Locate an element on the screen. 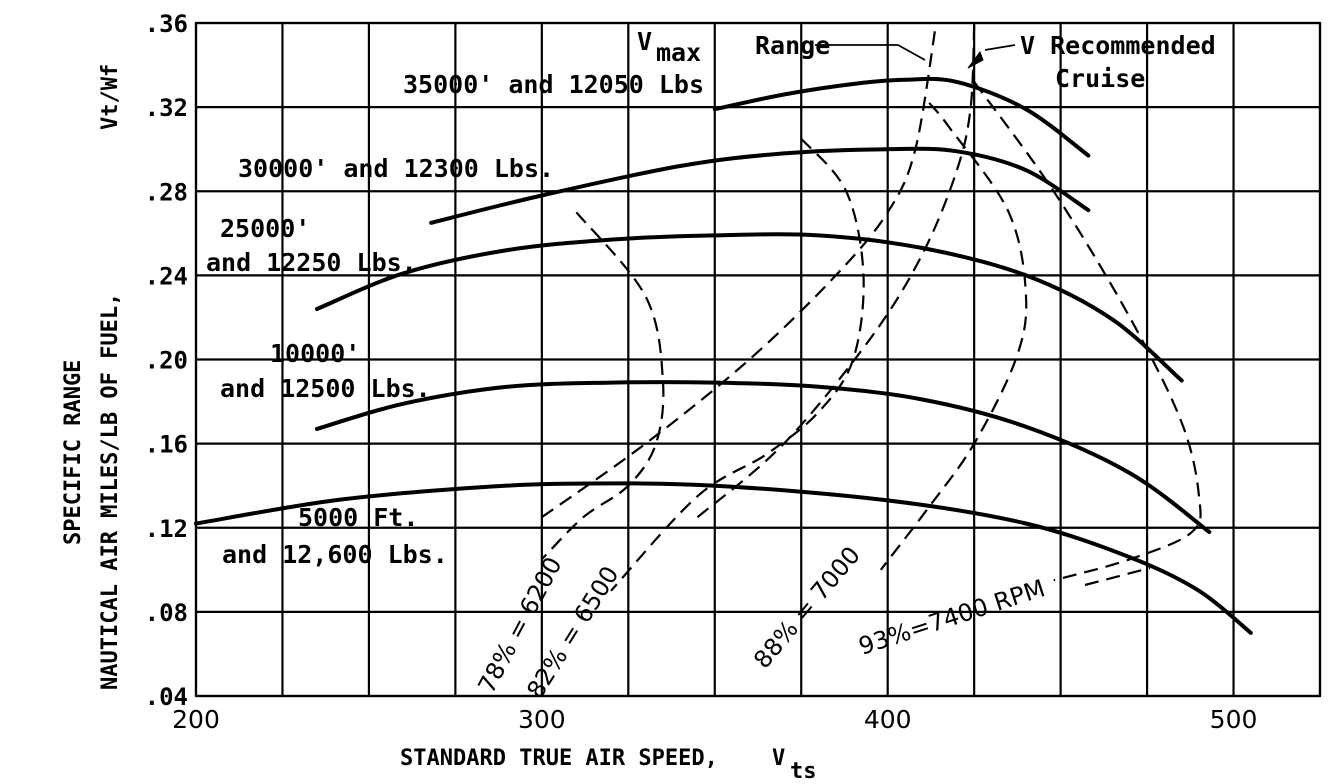 The height and width of the screenshot is (784, 1333). y-tick-label: .12 is located at coordinates (166, 529).